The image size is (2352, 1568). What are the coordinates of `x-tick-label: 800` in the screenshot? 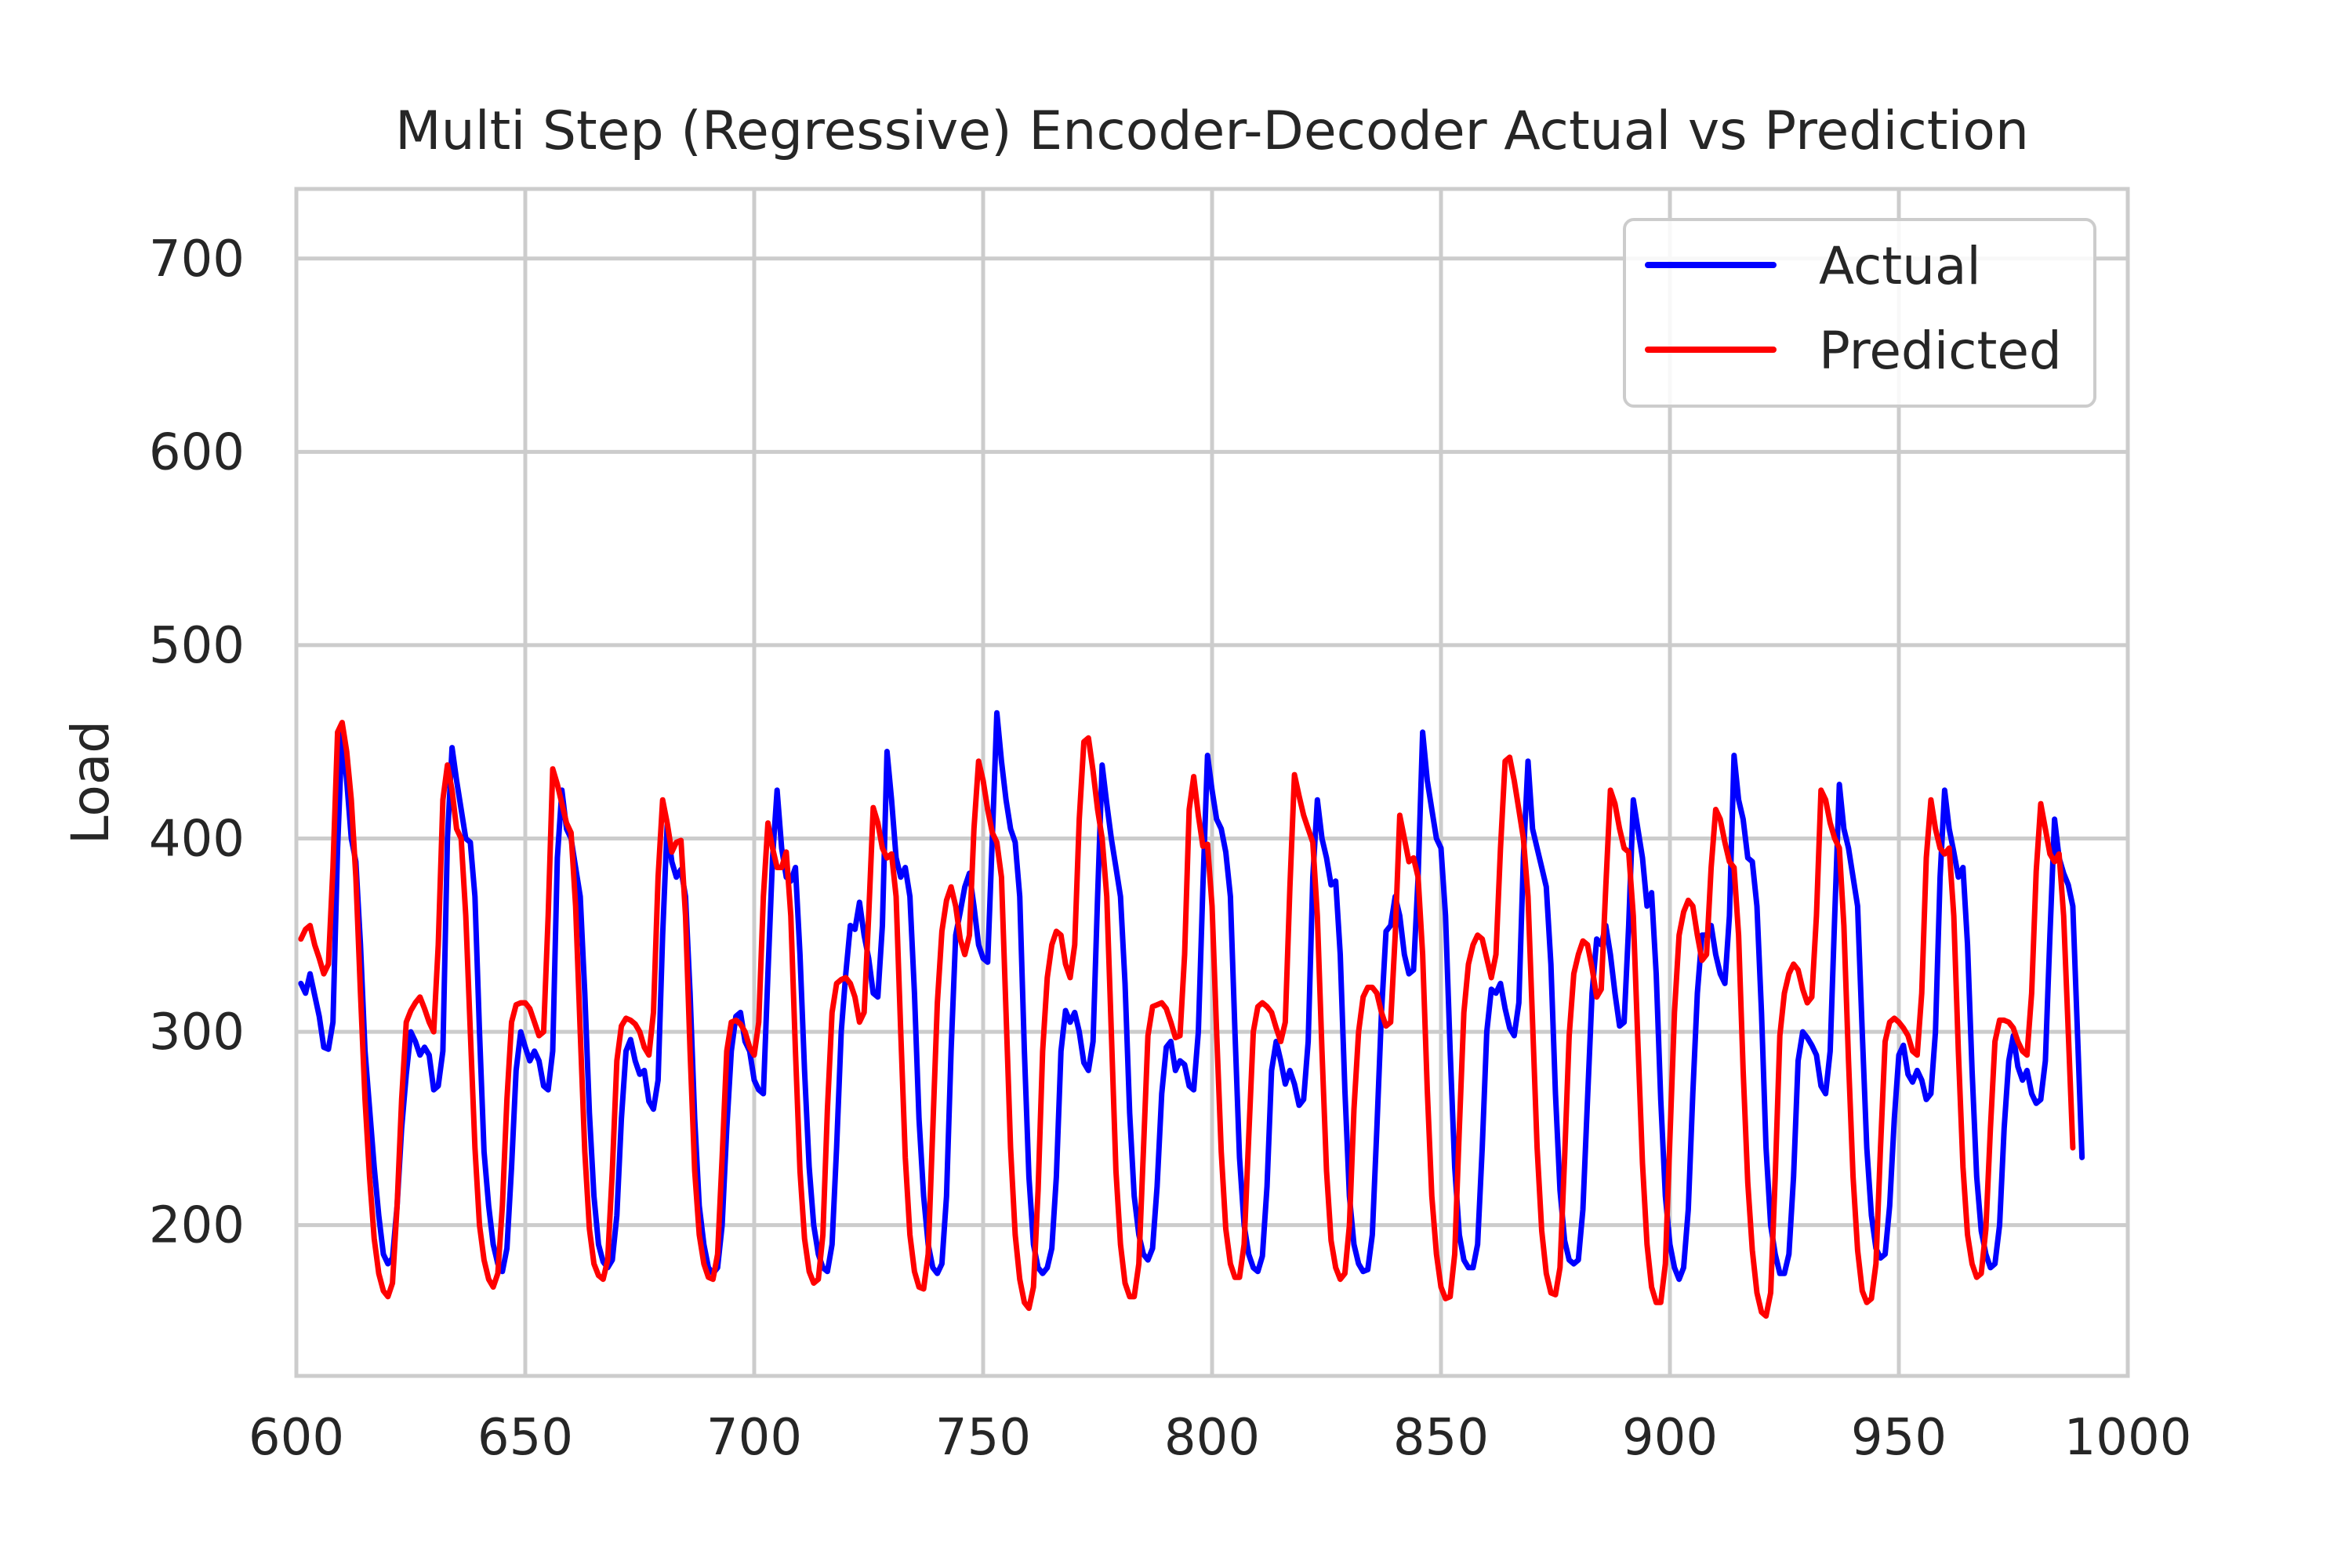 It's located at (1212, 1438).